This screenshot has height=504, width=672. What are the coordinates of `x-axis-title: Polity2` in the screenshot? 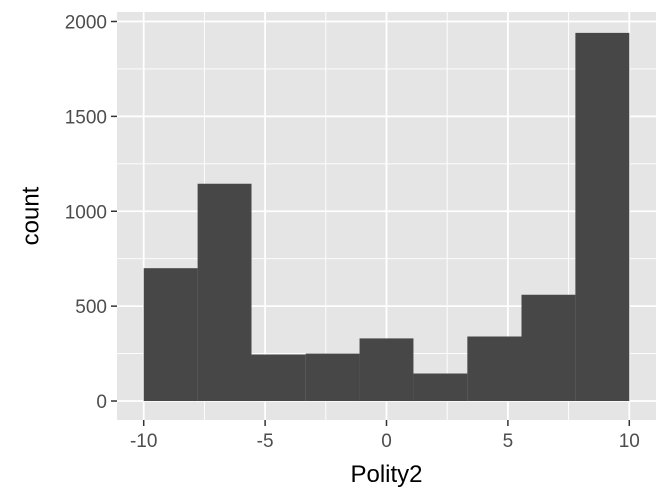 It's located at (386, 474).